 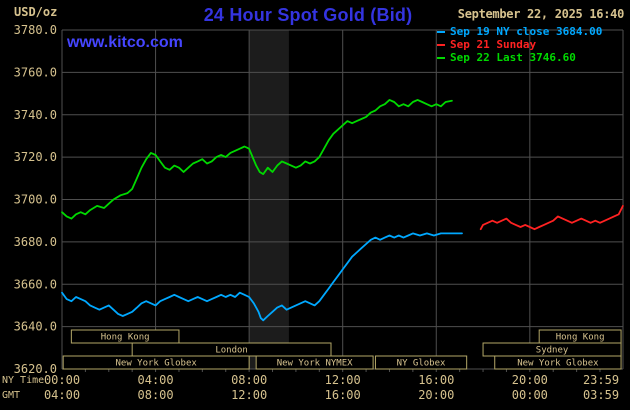 I want to click on x-axis-label-ny: 12:00, so click(x=343, y=380).